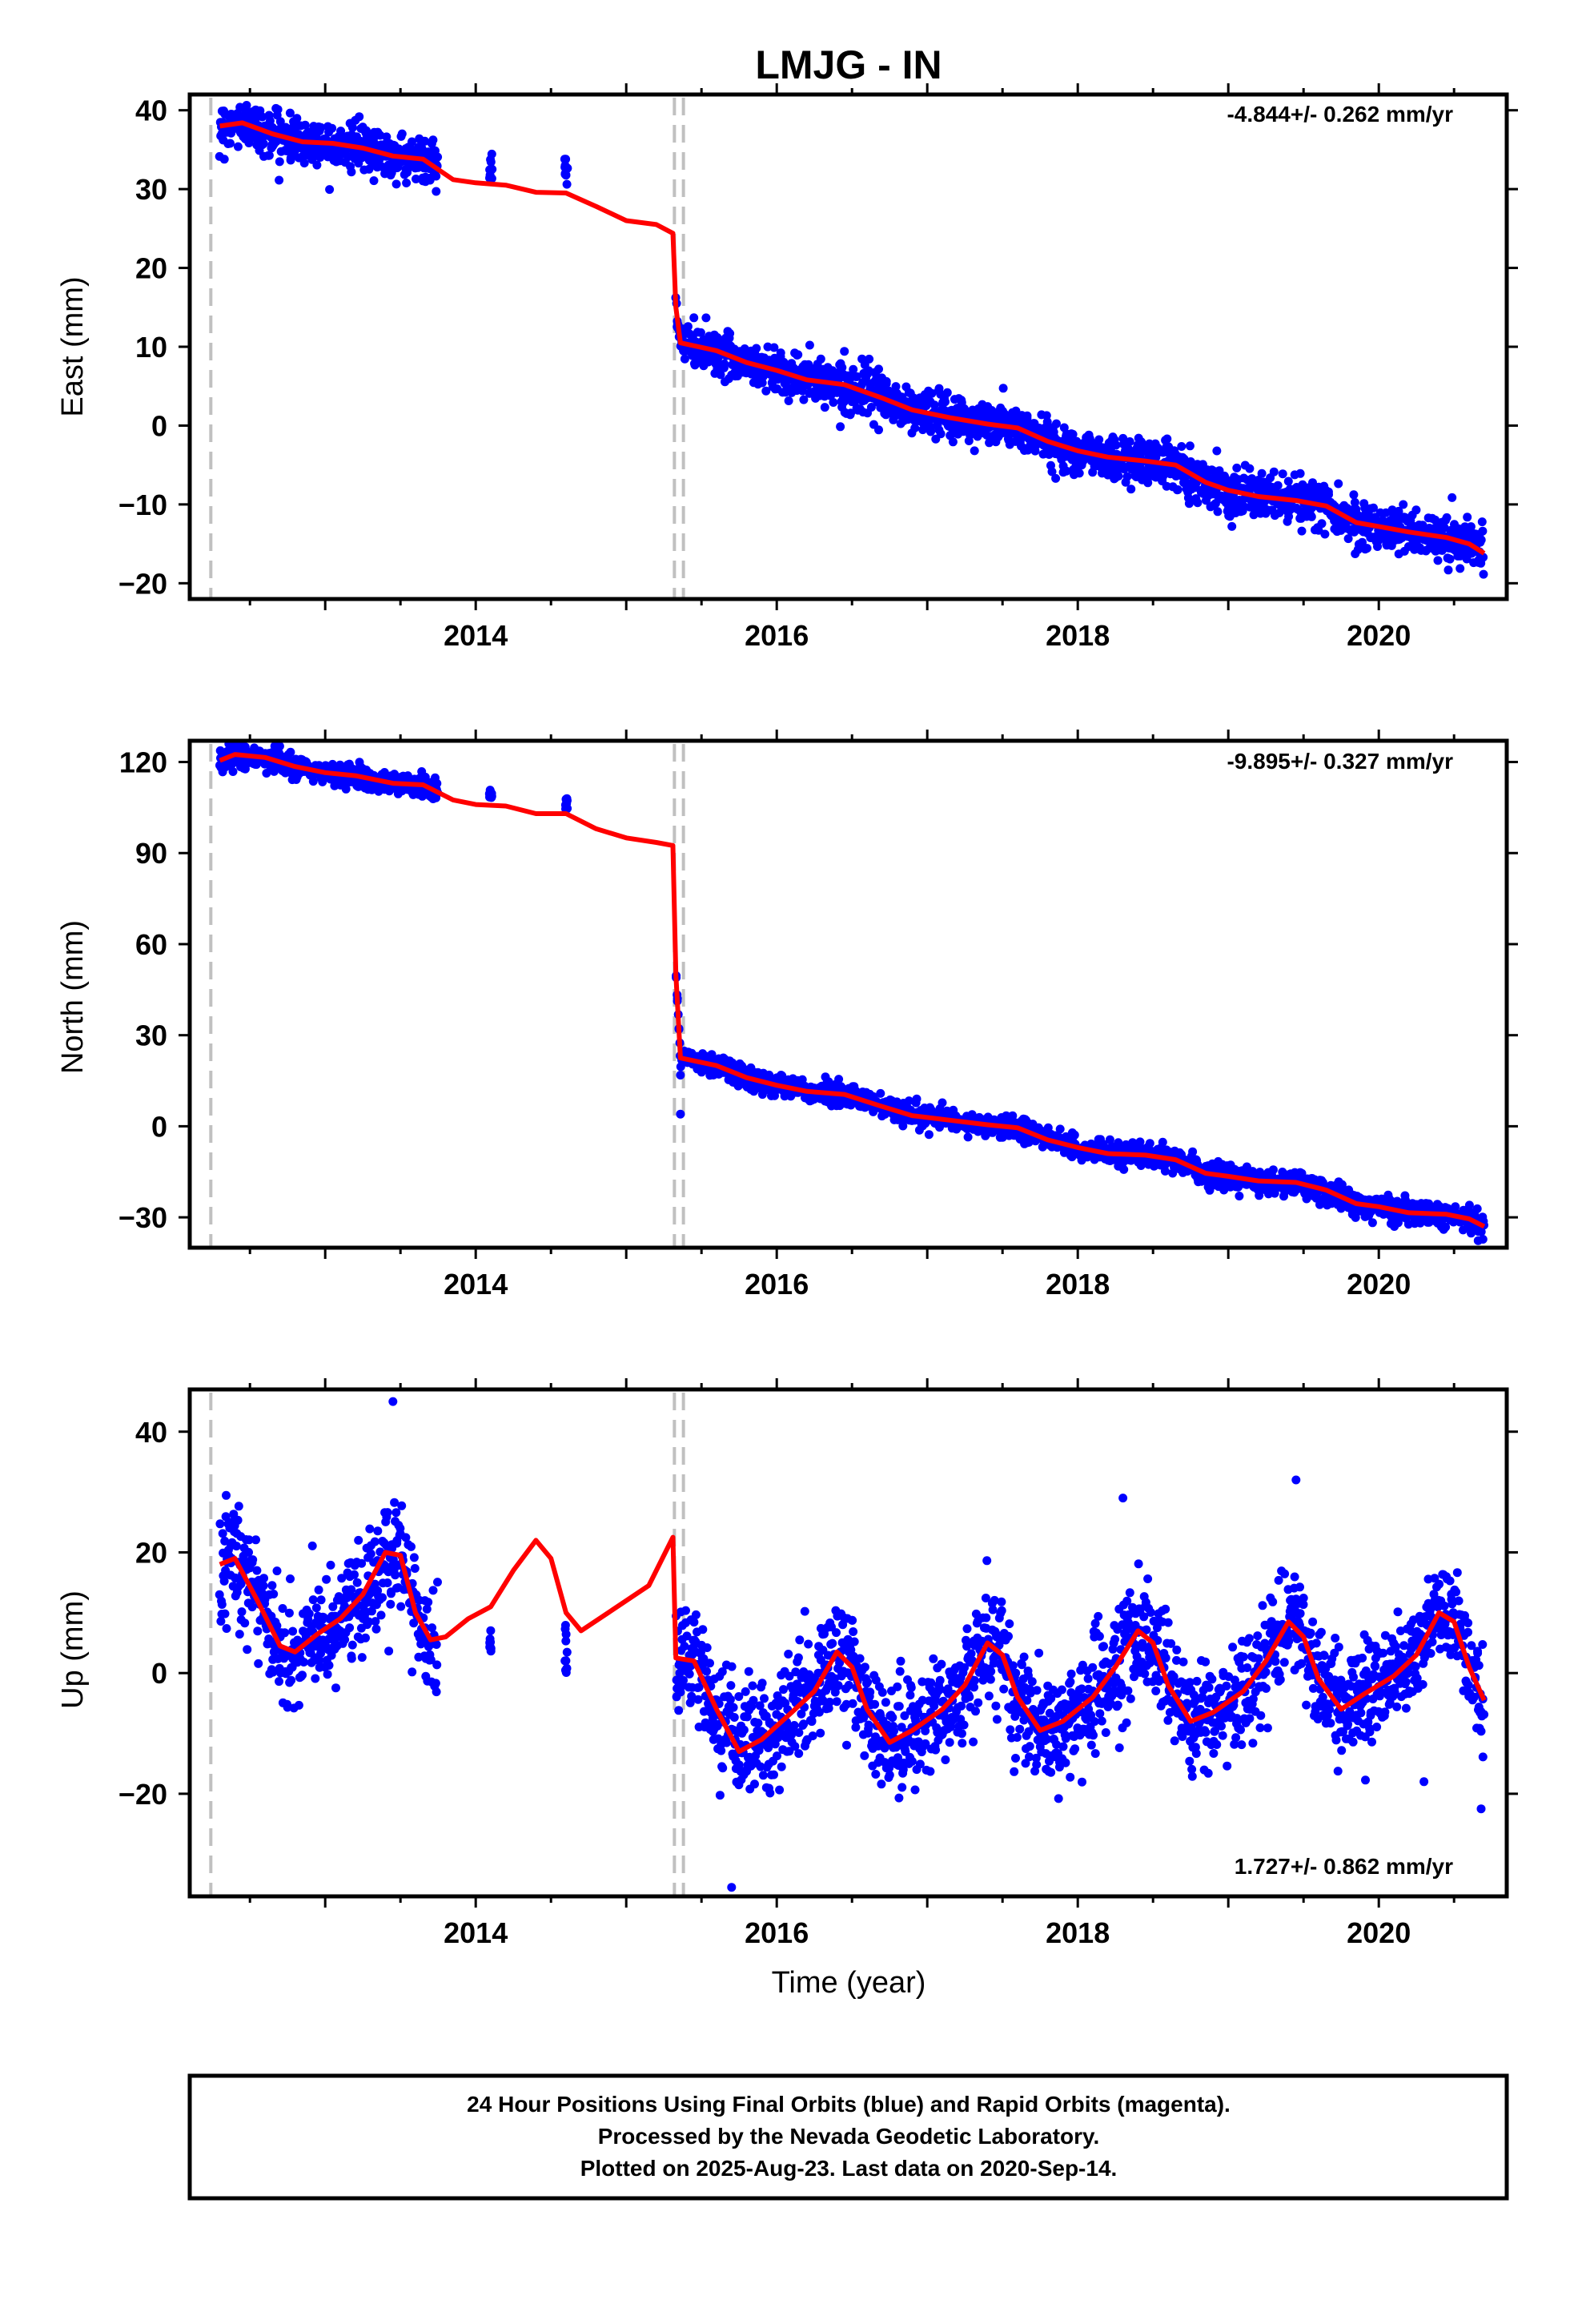 This screenshot has height=2324, width=1582. I want to click on north-y-tick-label: 120, so click(143, 762).